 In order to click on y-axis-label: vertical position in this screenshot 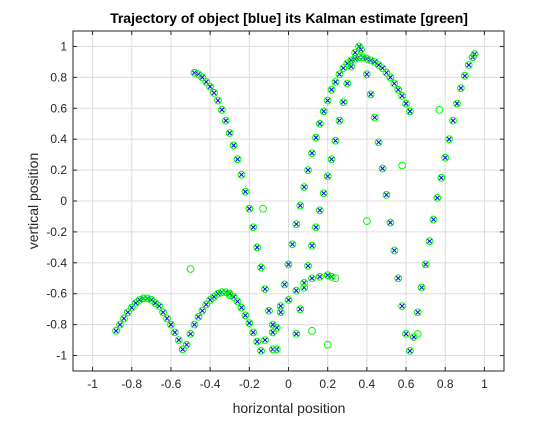, I will do `click(33, 201)`.